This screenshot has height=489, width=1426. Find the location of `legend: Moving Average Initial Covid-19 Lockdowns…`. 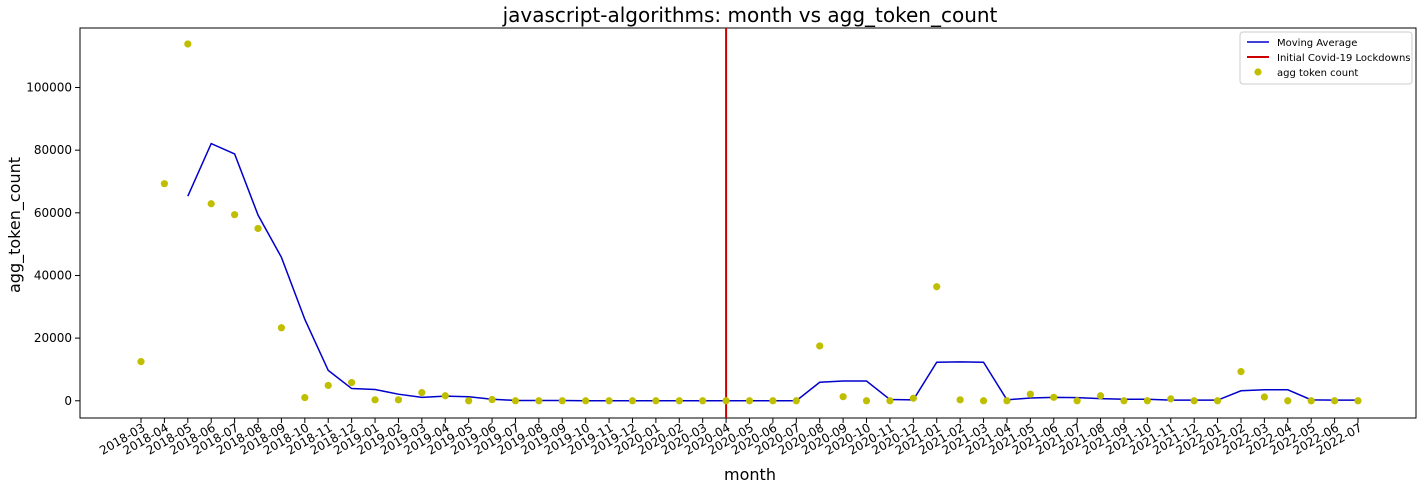

legend: Moving Average Initial Covid-19 Lockdowns… is located at coordinates (1326, 58).